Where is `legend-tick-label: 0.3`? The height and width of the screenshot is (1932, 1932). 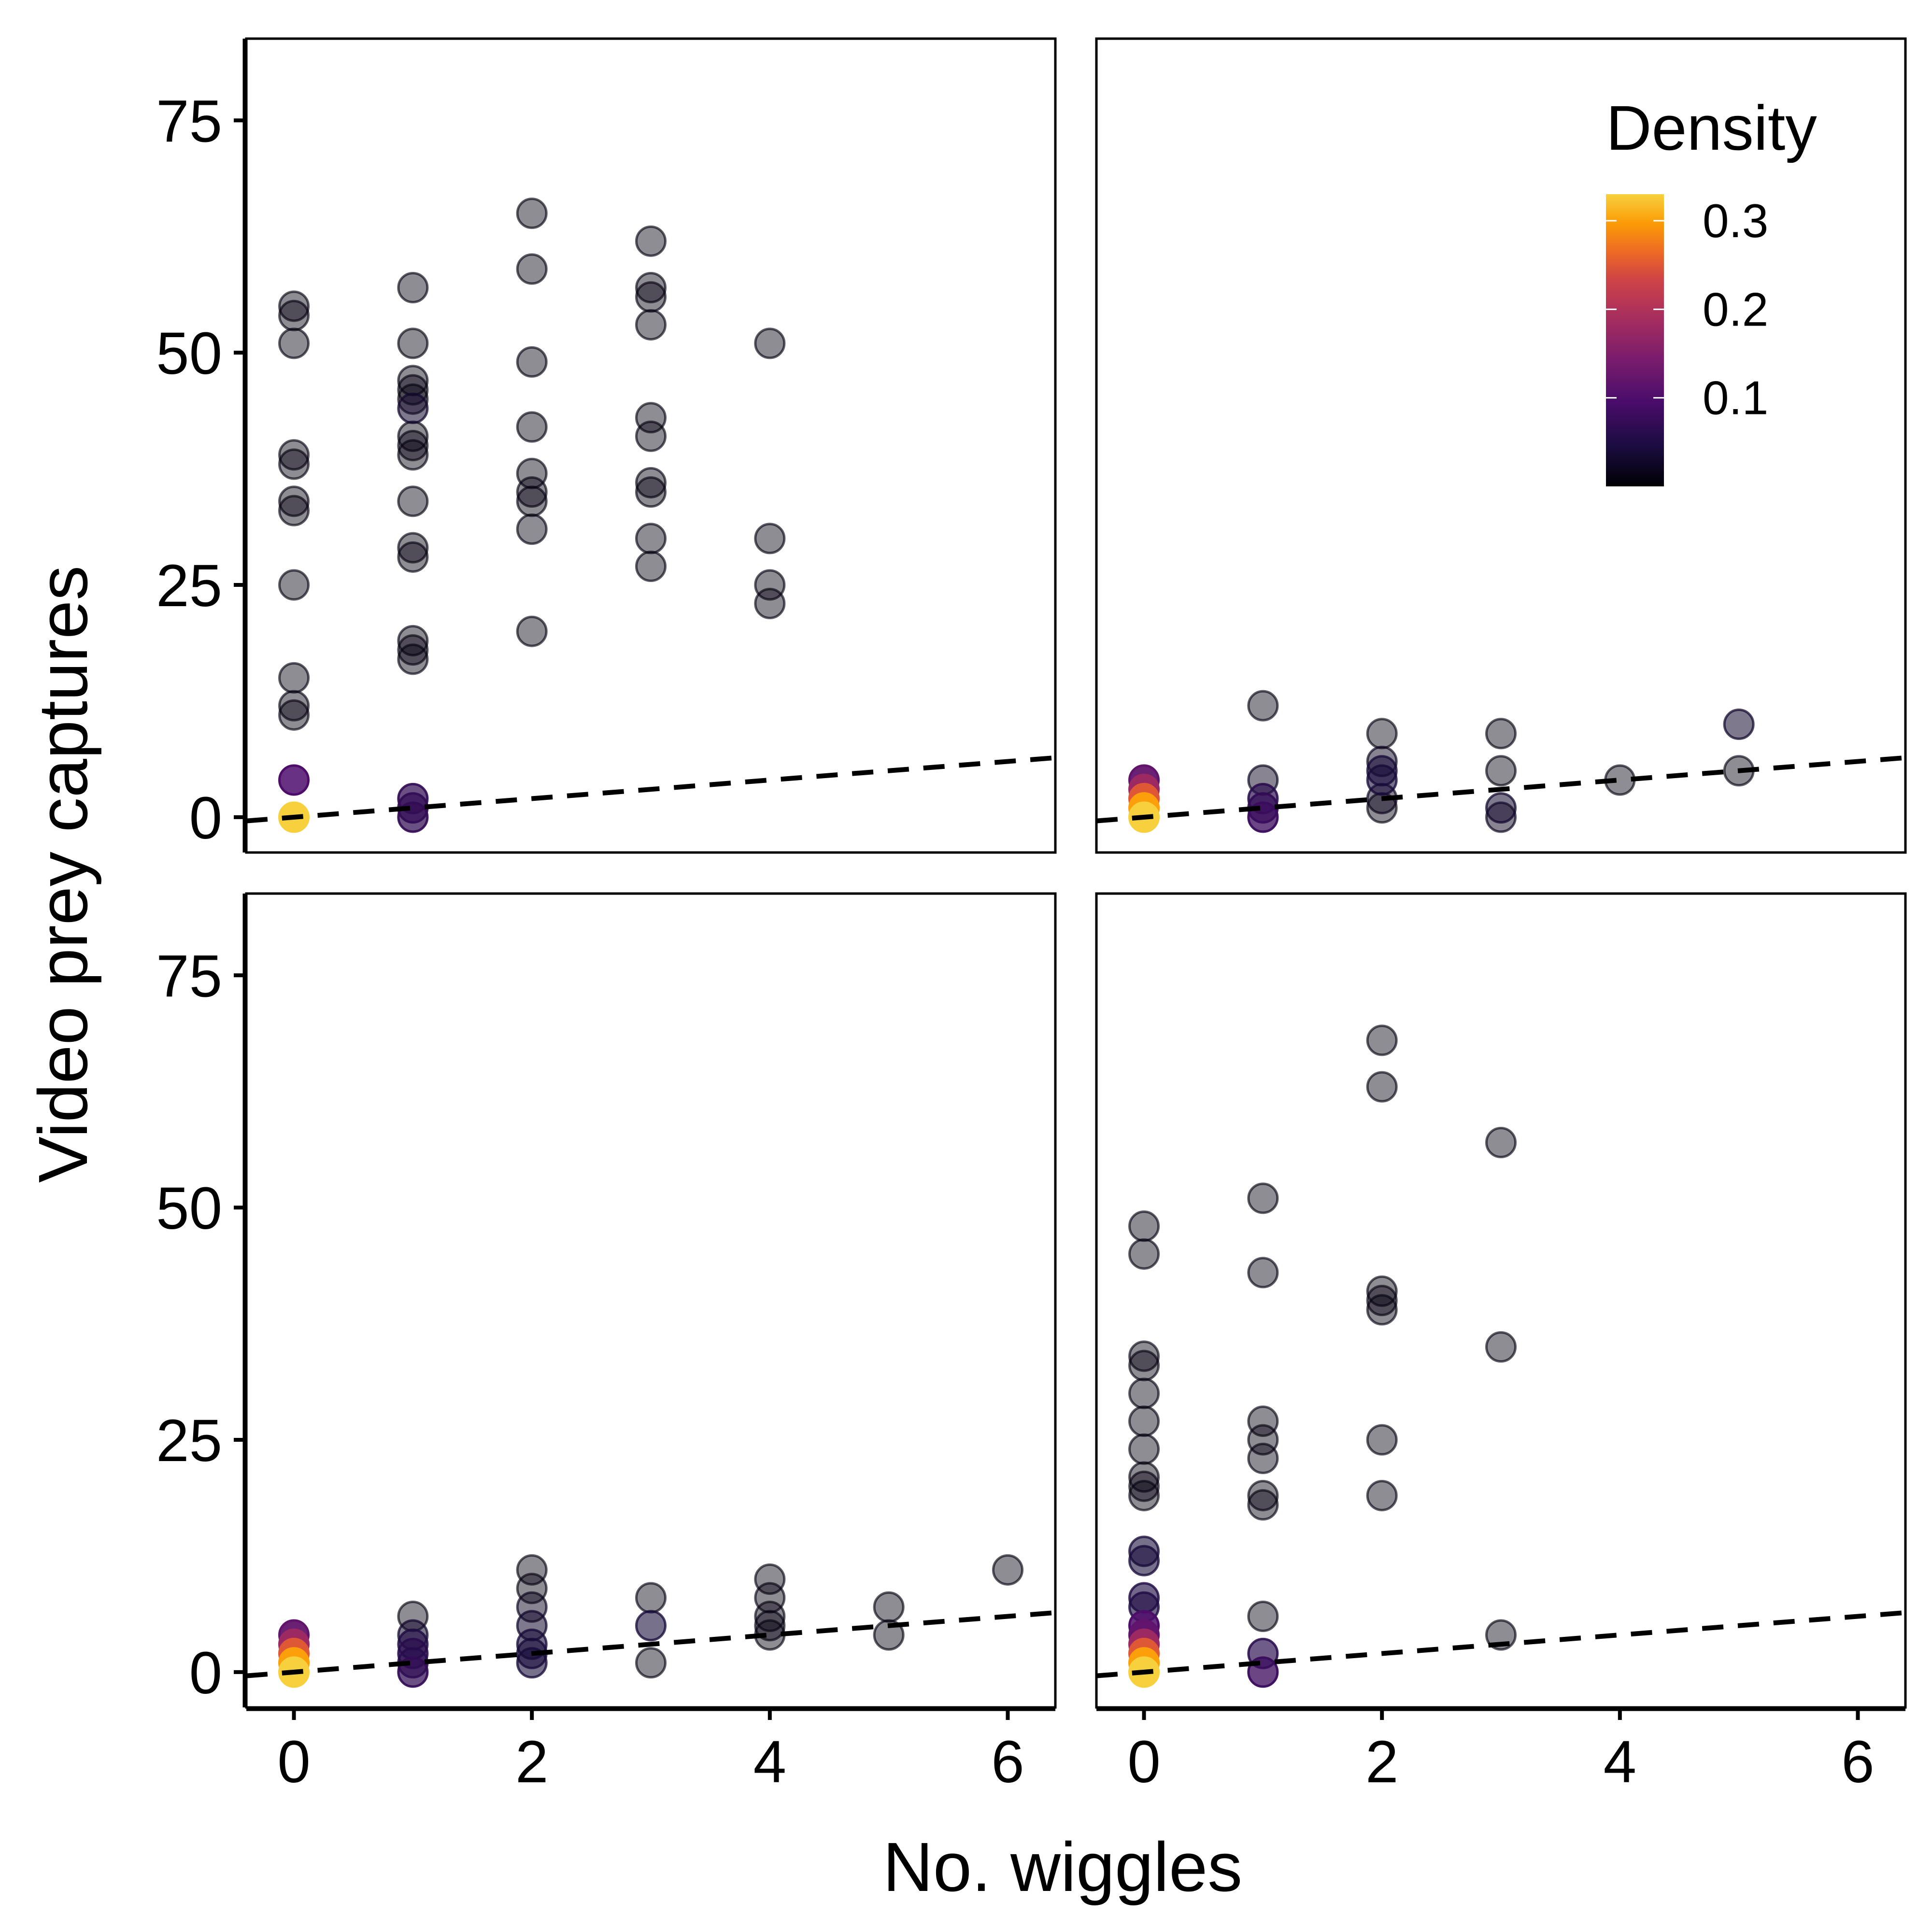 legend-tick-label: 0.3 is located at coordinates (1735, 220).